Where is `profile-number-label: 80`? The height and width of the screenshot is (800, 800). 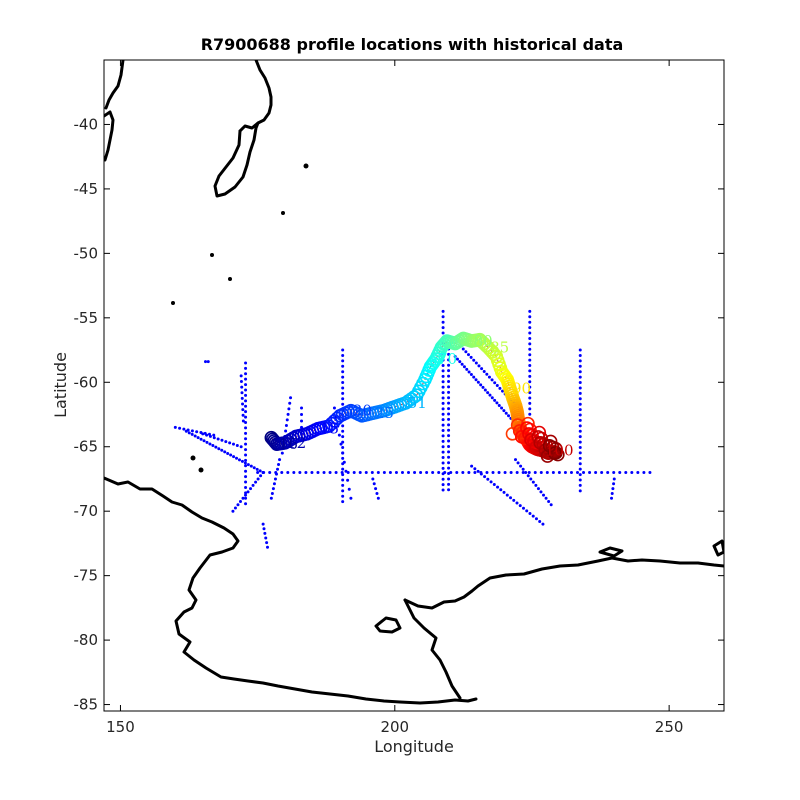
profile-number-label: 80 is located at coordinates (483, 341).